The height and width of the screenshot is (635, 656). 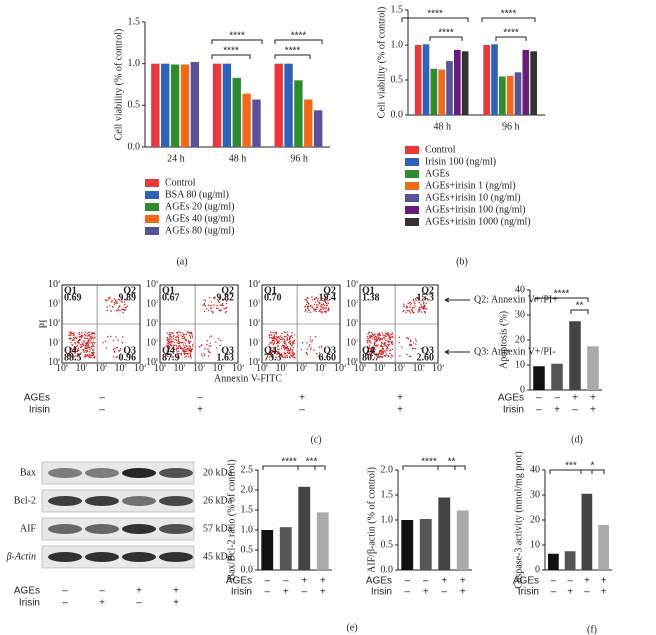 What do you see at coordinates (511, 126) in the screenshot?
I see `x-tick-label: 96 h` at bounding box center [511, 126].